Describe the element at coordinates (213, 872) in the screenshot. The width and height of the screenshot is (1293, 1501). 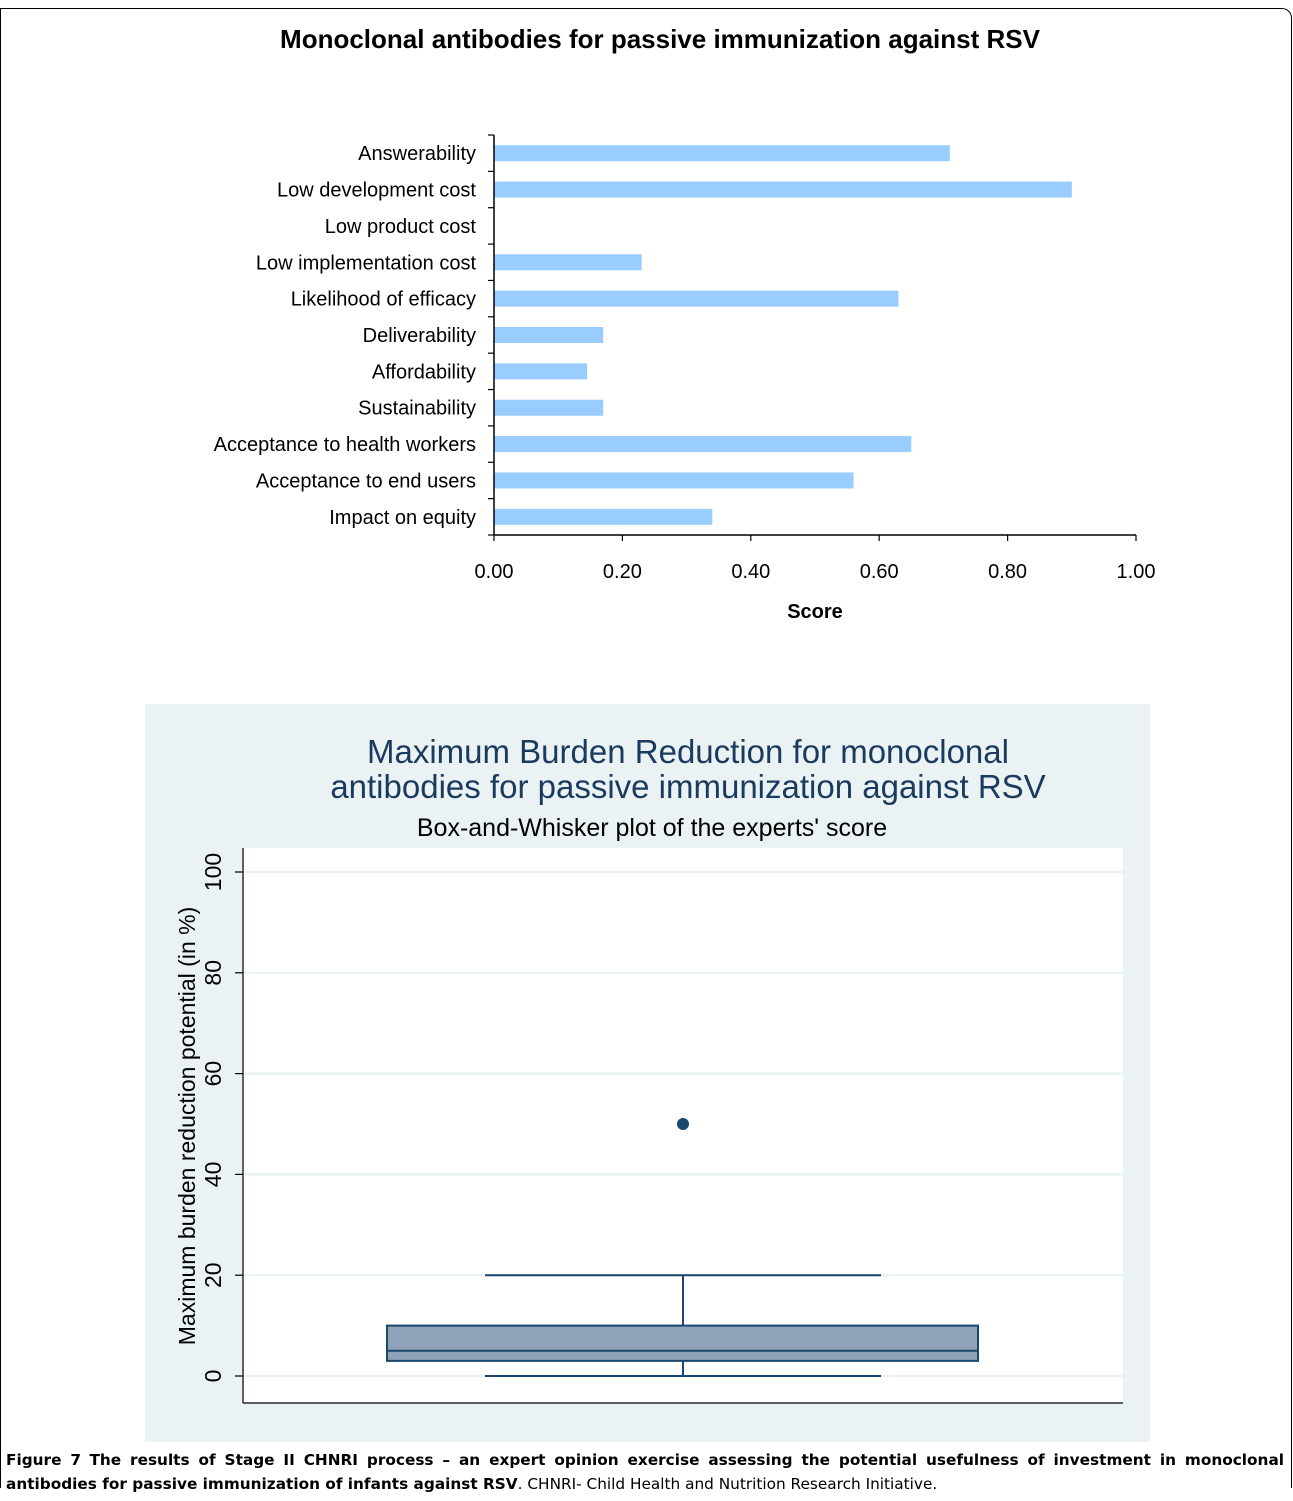
I see `y-tick-label: 100` at that location.